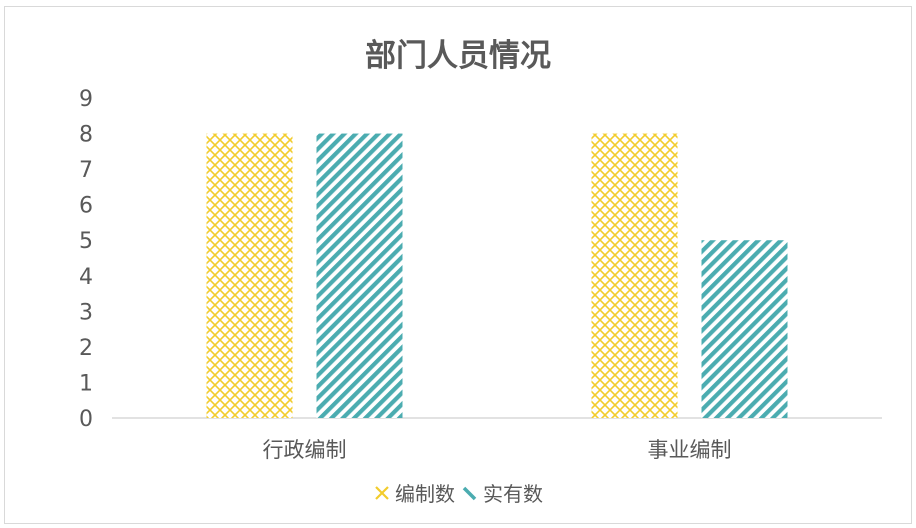  Describe the element at coordinates (86, 170) in the screenshot. I see `y-tick-label: 7` at that location.